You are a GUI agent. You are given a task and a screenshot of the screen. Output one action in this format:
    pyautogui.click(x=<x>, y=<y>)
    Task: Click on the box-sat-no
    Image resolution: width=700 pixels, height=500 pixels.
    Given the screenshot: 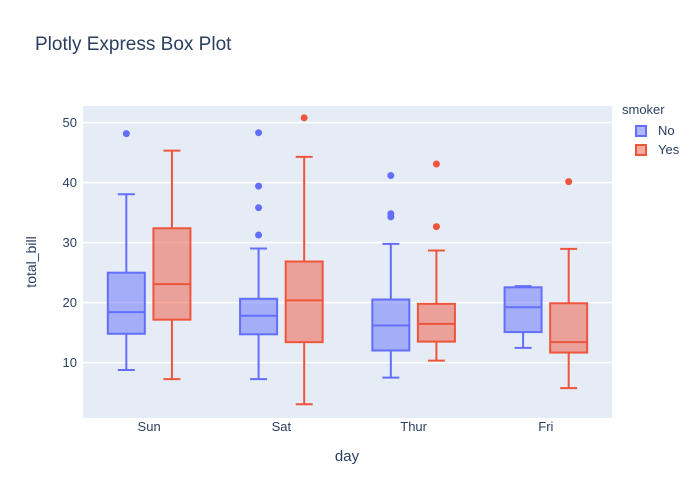 What is the action you would take?
    pyautogui.click(x=259, y=255)
    